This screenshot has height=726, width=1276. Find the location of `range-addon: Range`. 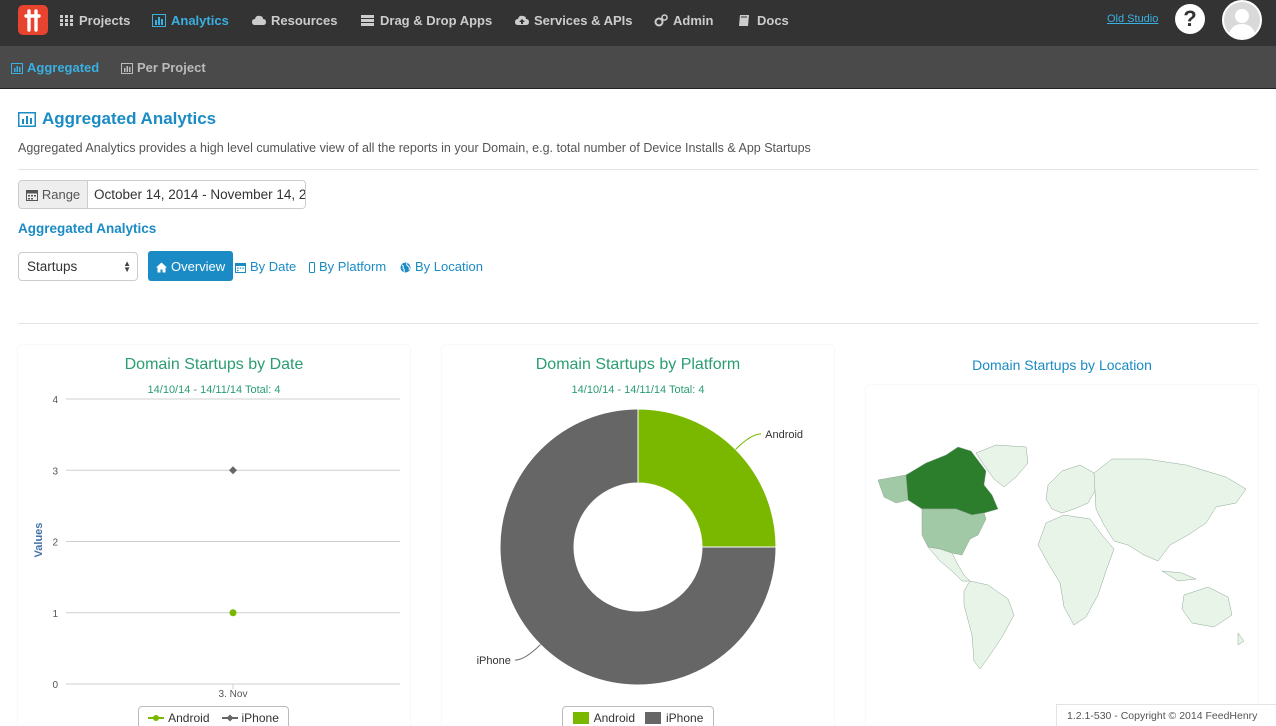

range-addon: Range is located at coordinates (53, 194).